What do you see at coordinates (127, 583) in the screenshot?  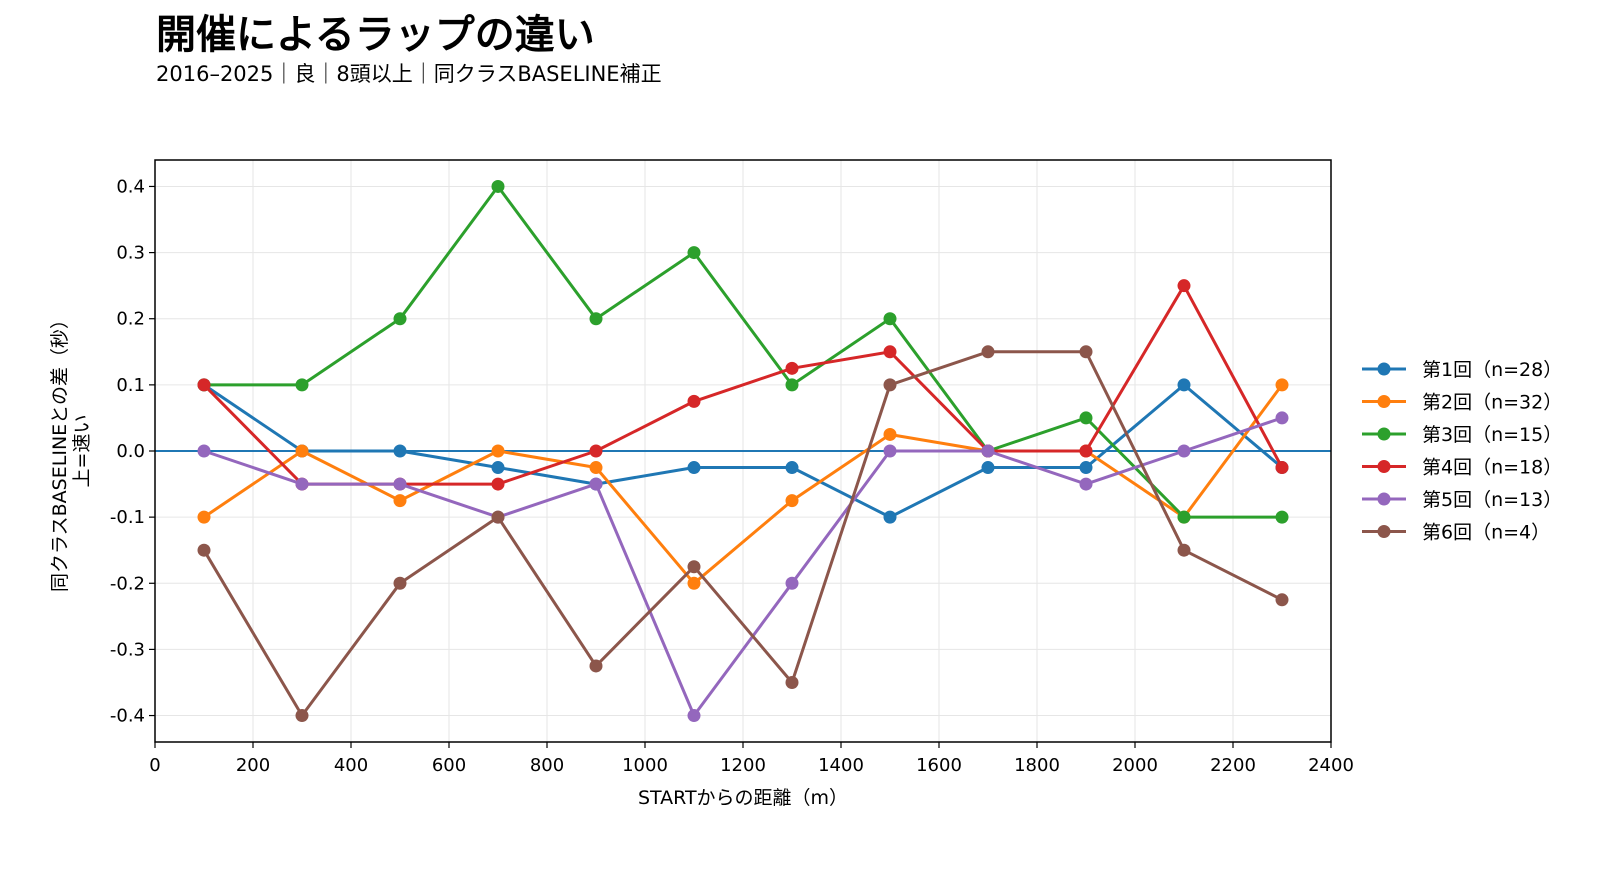 I see `y-tick-label: -0.2` at bounding box center [127, 583].